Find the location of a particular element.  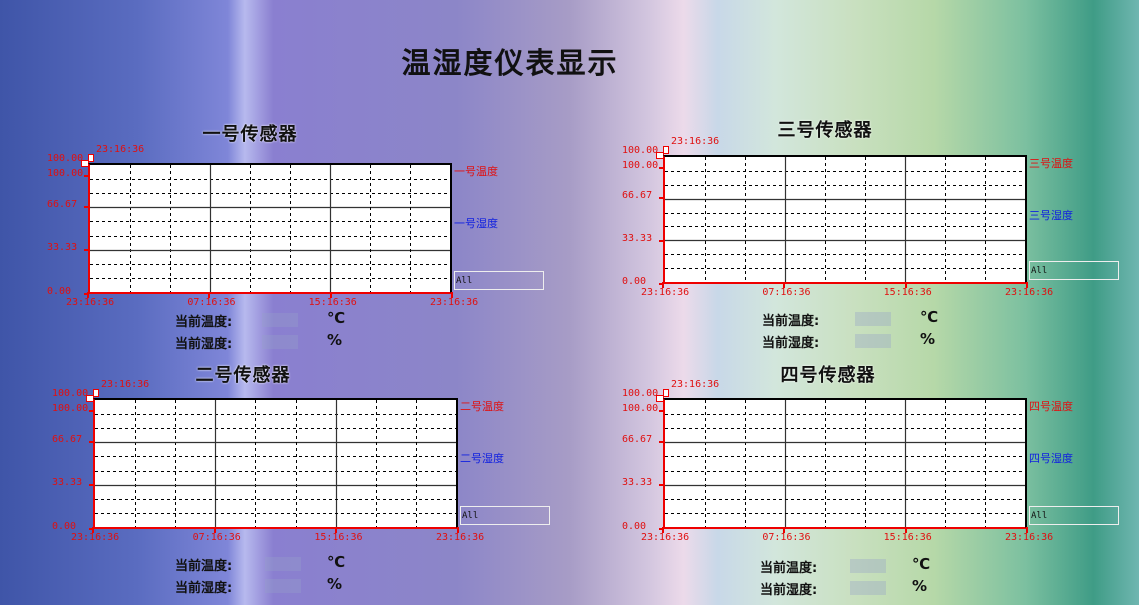

legend-humidity: 三号湿度 is located at coordinates (1051, 215).